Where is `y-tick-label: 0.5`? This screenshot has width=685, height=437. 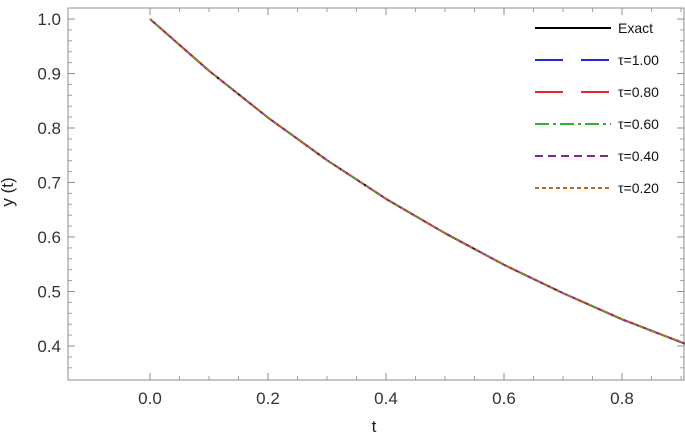
y-tick-label: 0.5 is located at coordinates (49, 292).